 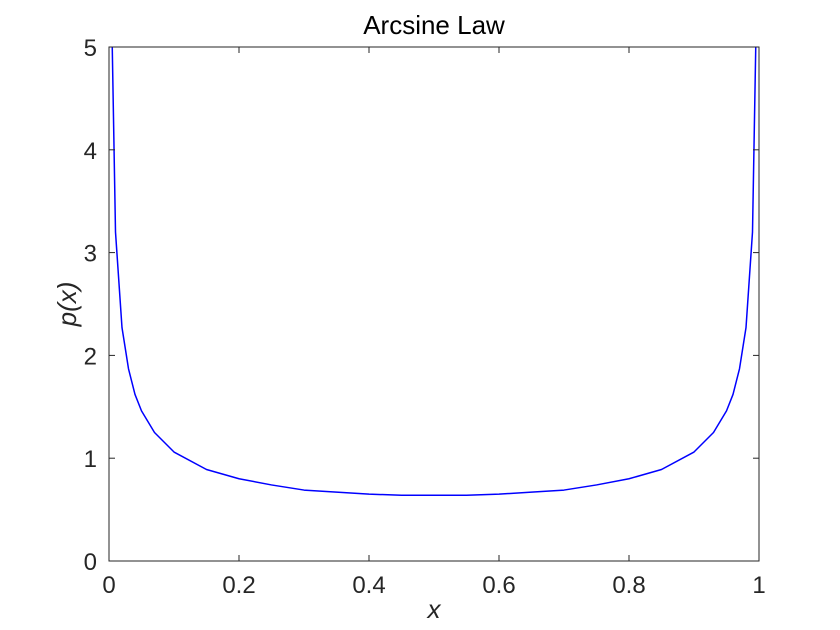 What do you see at coordinates (628, 585) in the screenshot?
I see `x-tick-label: 0.8` at bounding box center [628, 585].